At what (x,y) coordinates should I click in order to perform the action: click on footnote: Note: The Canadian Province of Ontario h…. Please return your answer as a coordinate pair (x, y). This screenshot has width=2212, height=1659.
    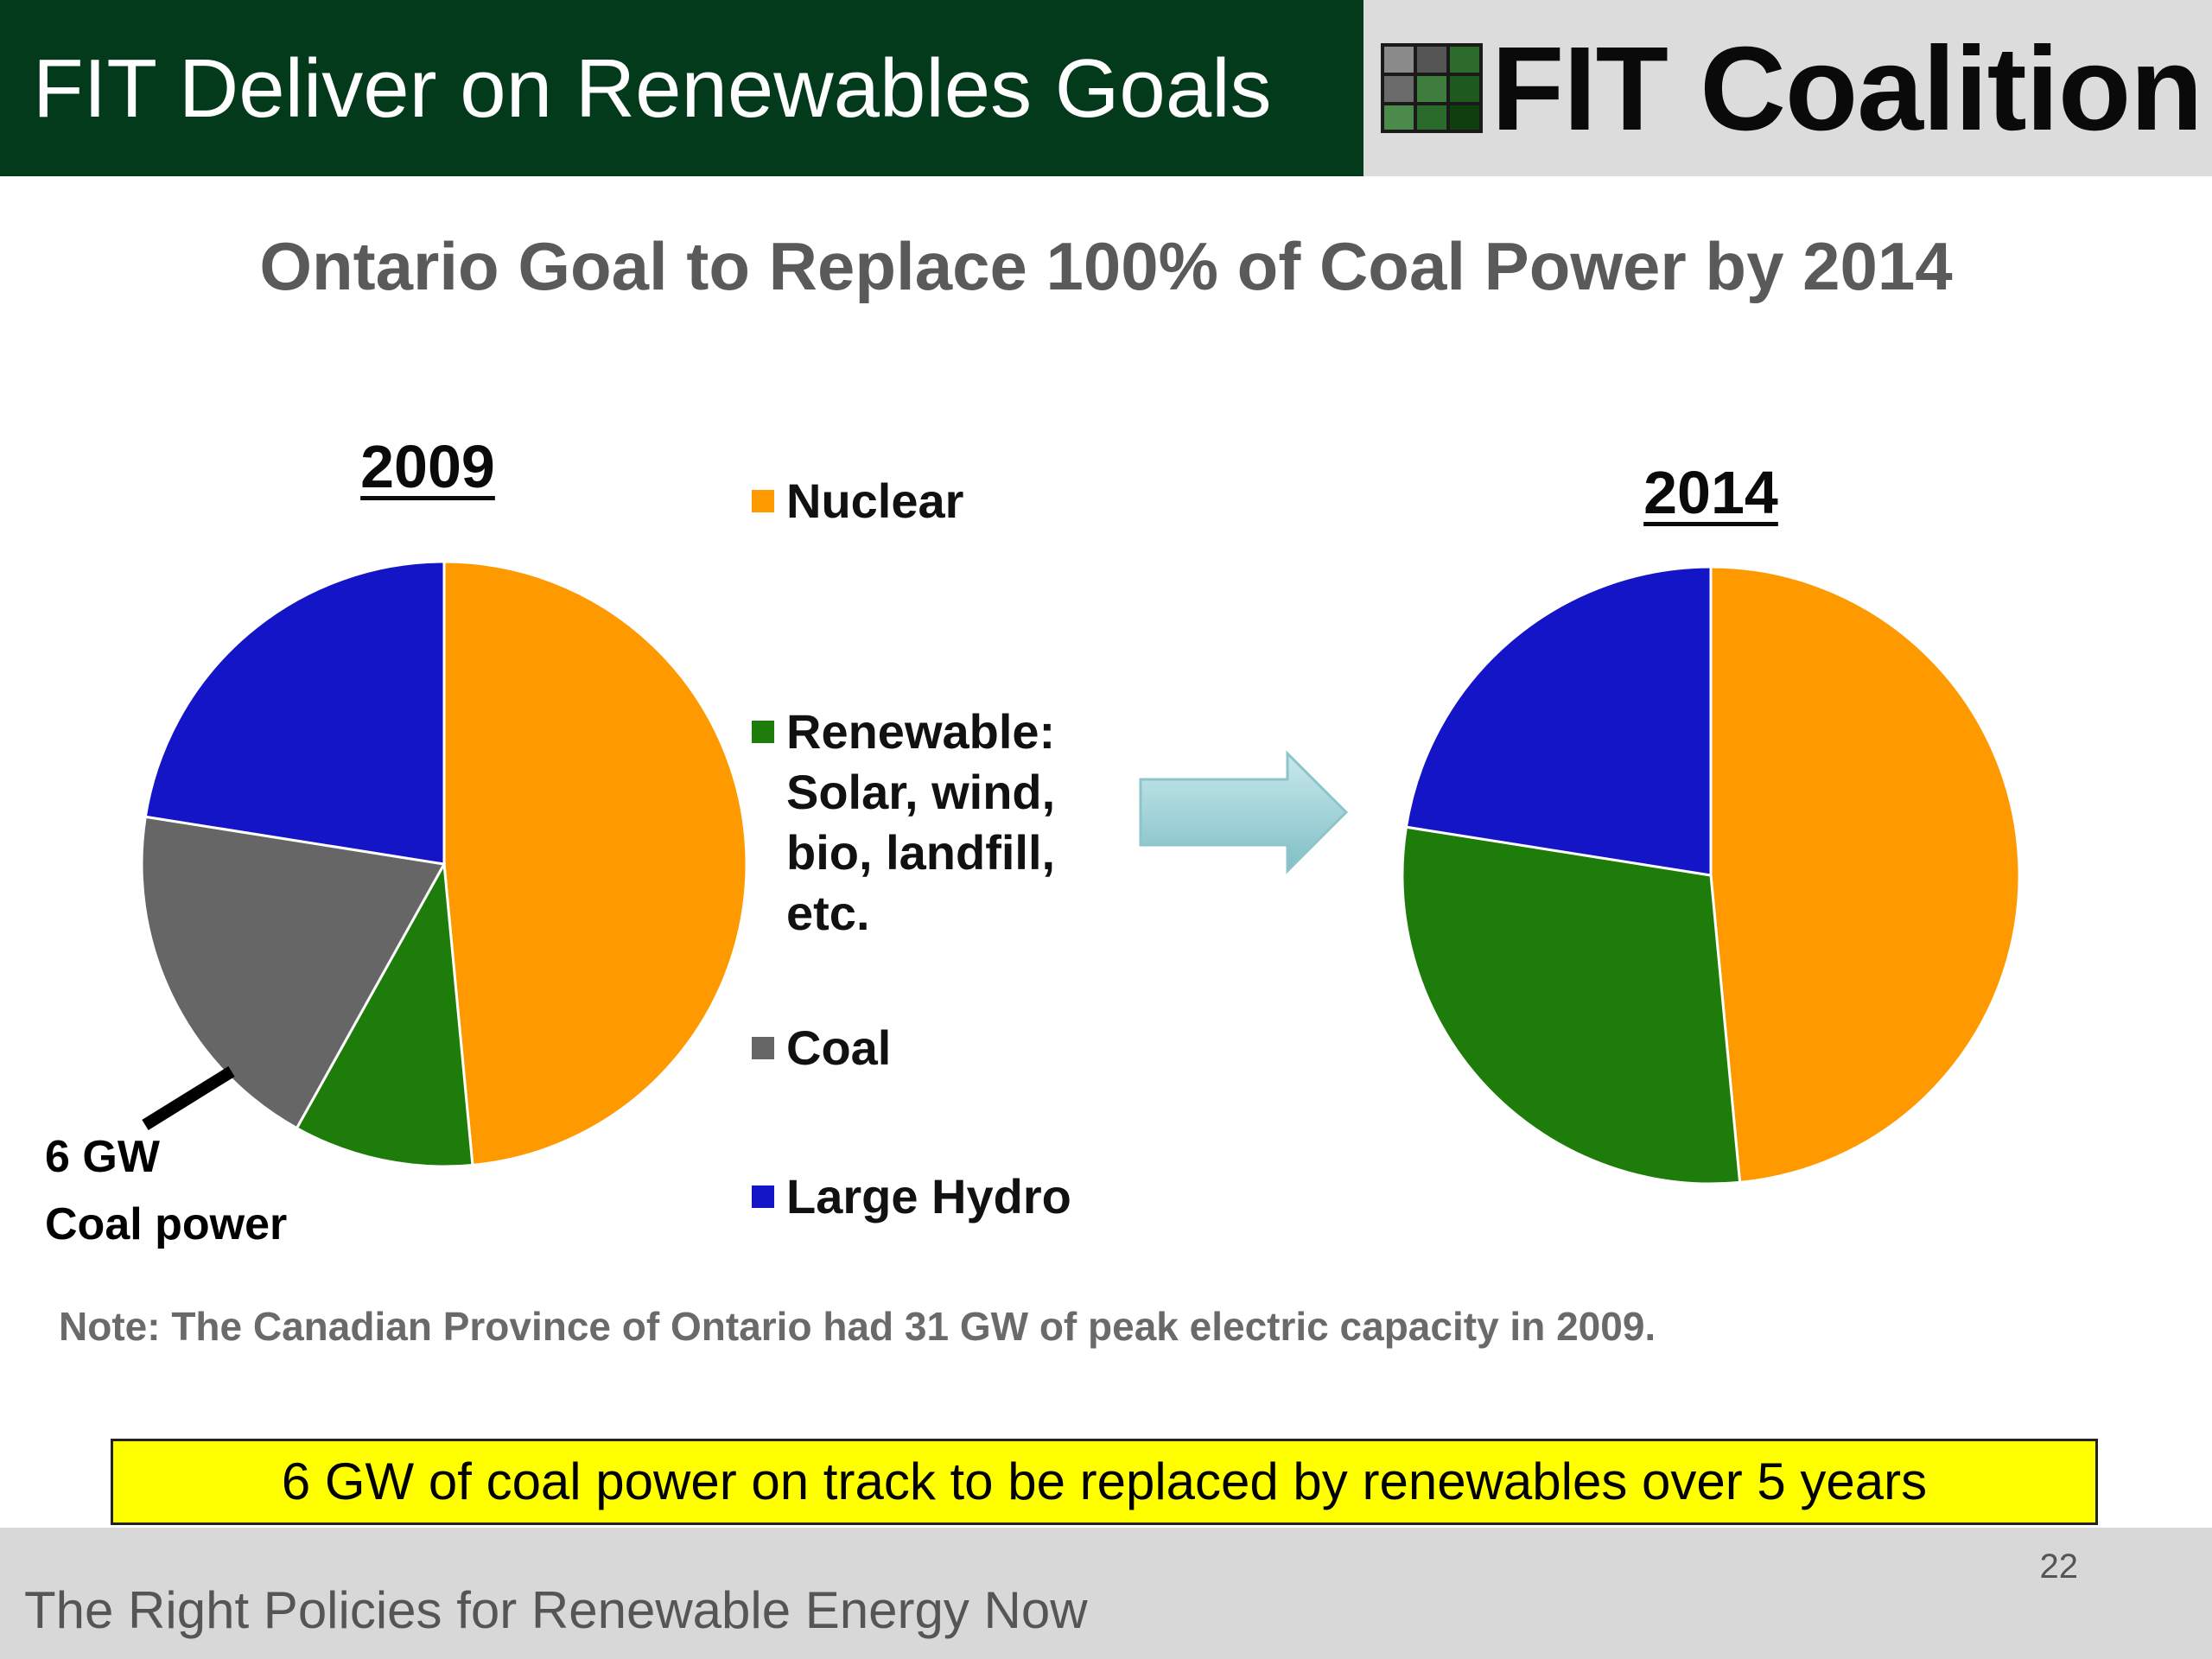
    Looking at the image, I should click on (857, 1326).